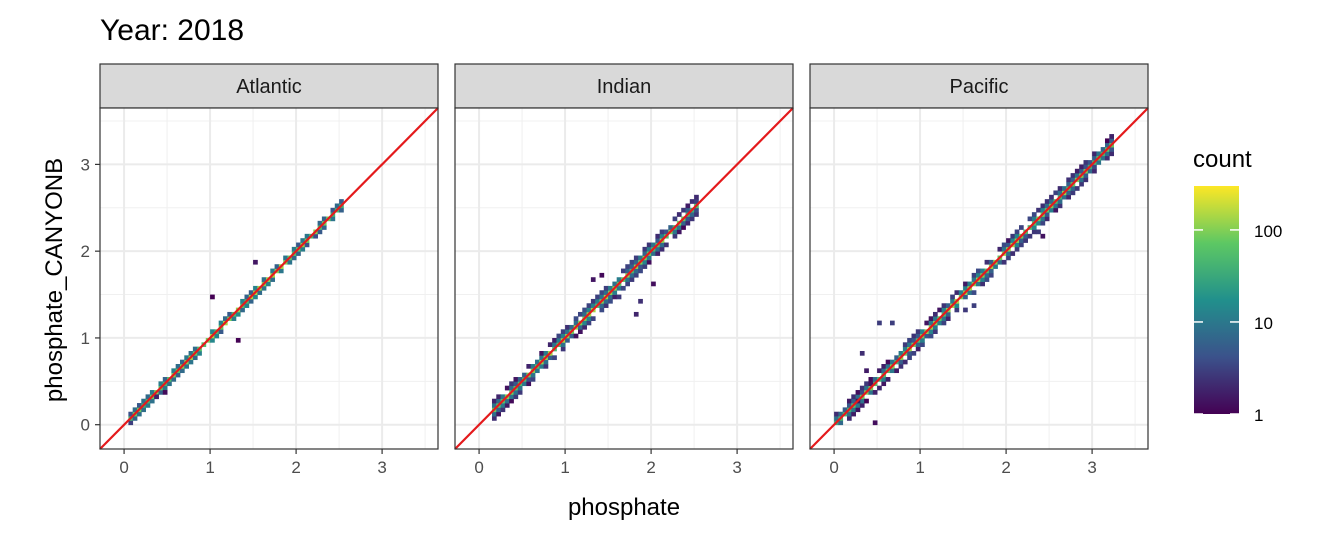 The image size is (1344, 537). What do you see at coordinates (172, 30) in the screenshot?
I see `chart-title: Year: 2018` at bounding box center [172, 30].